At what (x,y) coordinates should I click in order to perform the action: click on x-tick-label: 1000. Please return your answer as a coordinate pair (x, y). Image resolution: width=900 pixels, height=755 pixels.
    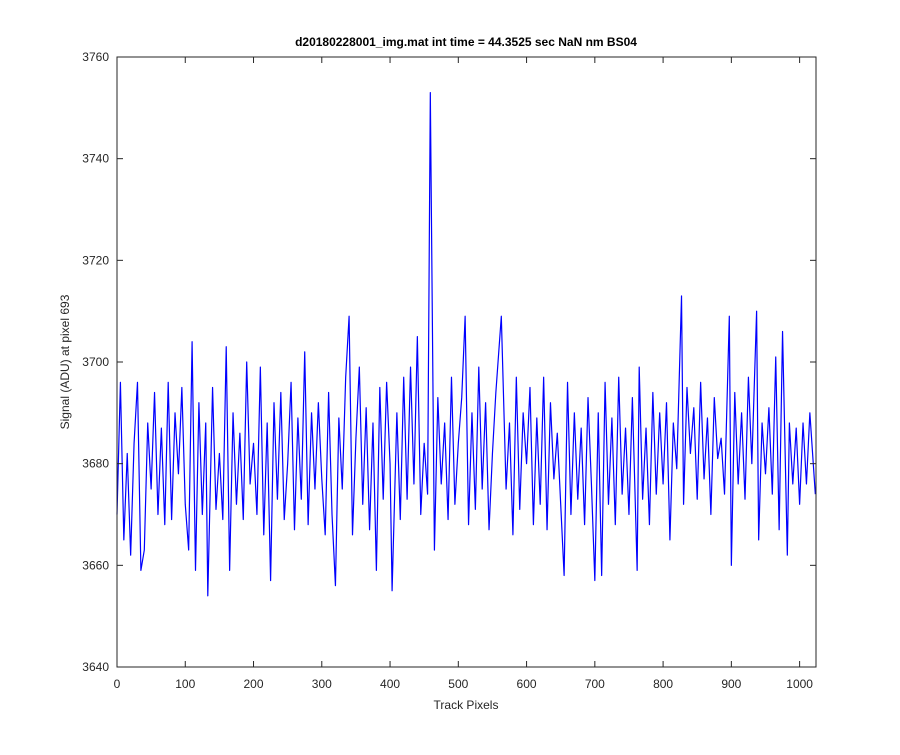
    Looking at the image, I should click on (799, 684).